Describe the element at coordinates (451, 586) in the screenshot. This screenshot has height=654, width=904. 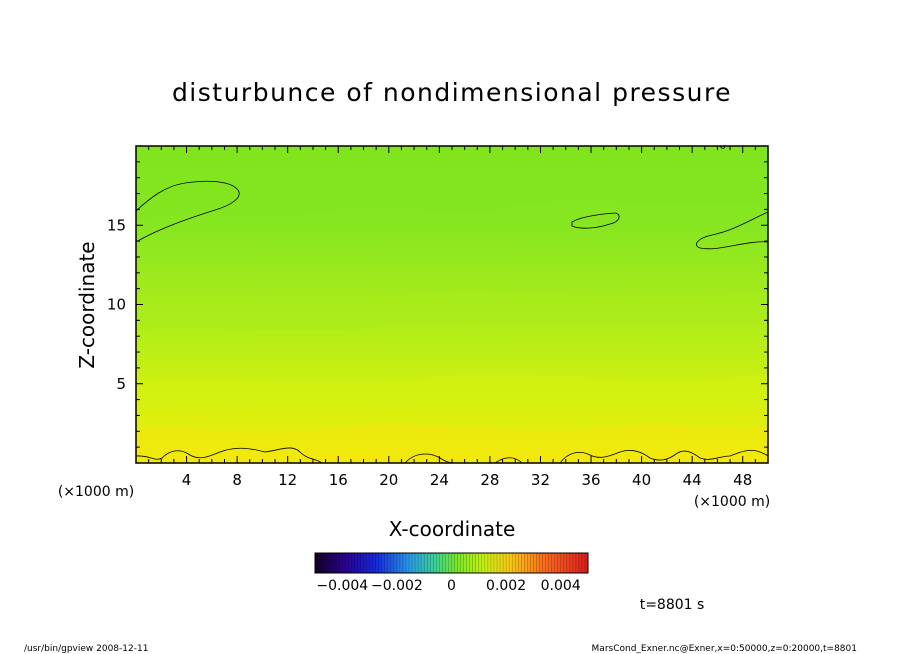
I see `colorbar-tick-label: 0` at that location.